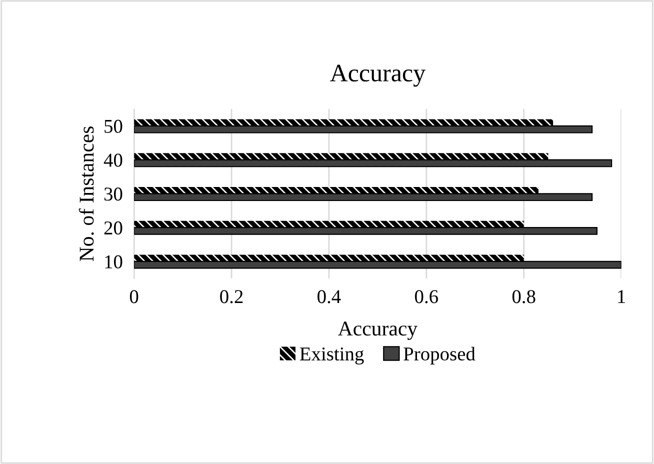 This screenshot has height=464, width=654. I want to click on x-tick-label: 0.6, so click(426, 297).